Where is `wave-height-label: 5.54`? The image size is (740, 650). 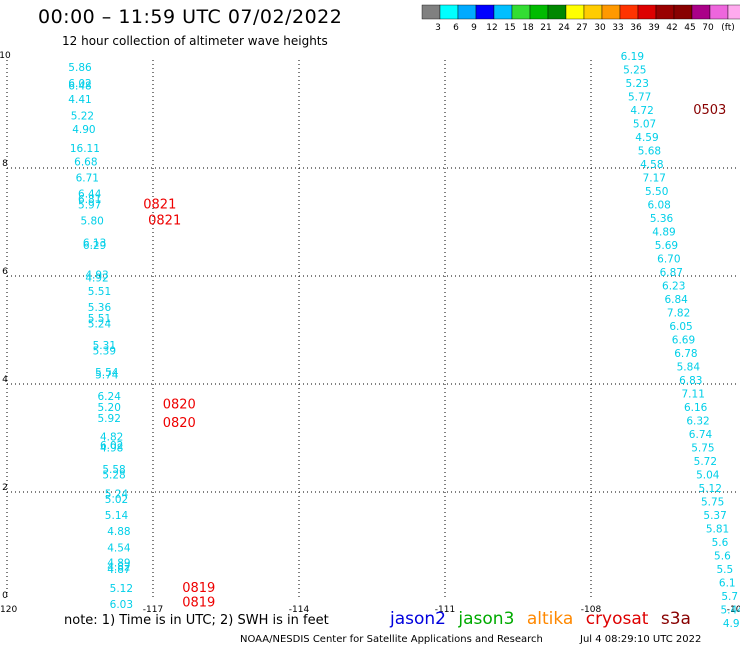 wave-height-label: 5.54 is located at coordinates (107, 373).